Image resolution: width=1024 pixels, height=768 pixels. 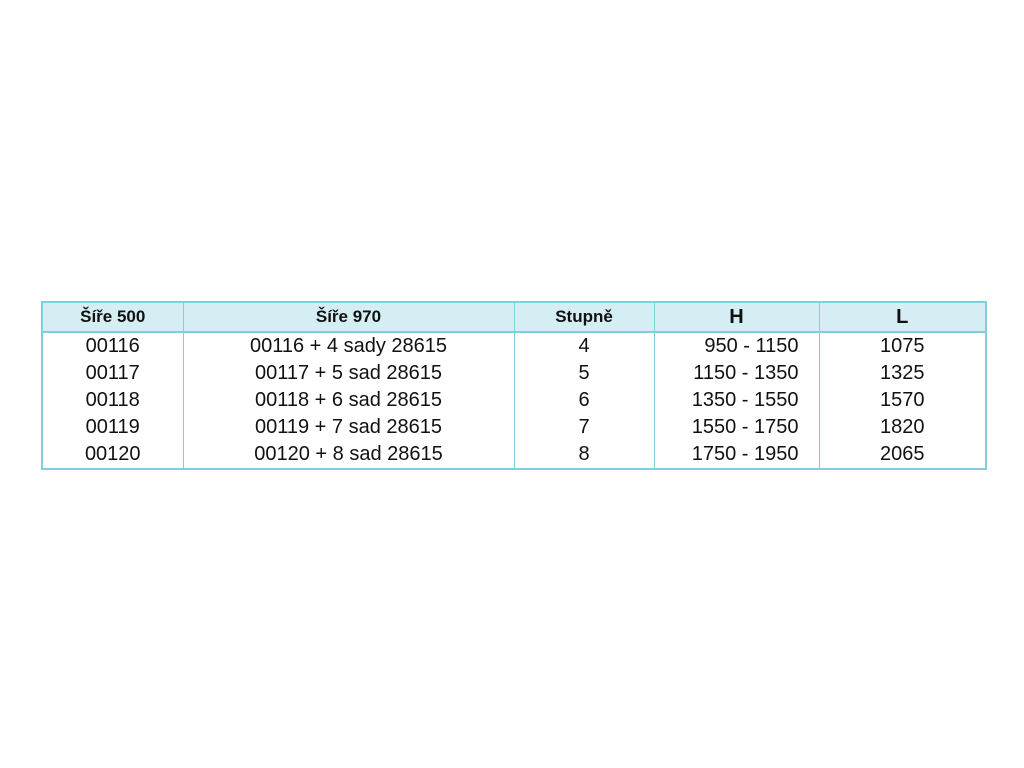 What do you see at coordinates (736, 455) in the screenshot?
I see `table-cell: 1750 - 1950` at bounding box center [736, 455].